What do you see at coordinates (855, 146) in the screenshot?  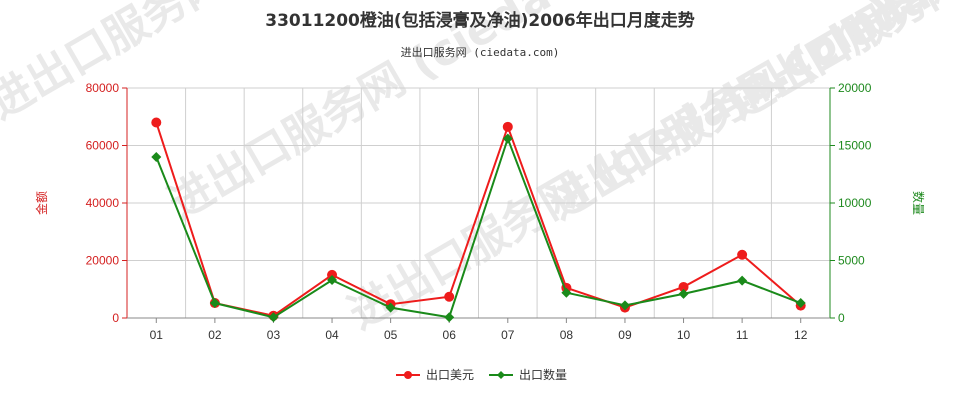 I see `y-tick-right-label: 15000` at bounding box center [855, 146].